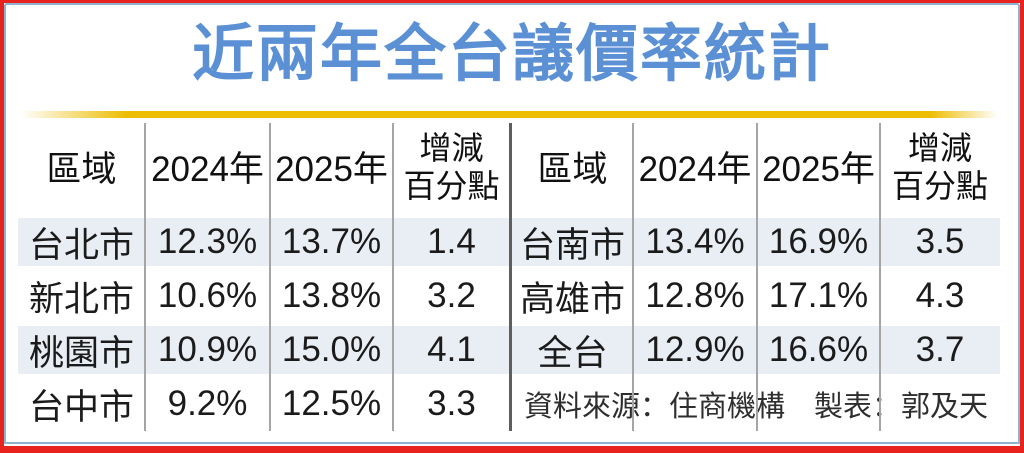  What do you see at coordinates (818, 349) in the screenshot?
I see `cell-2025: 16.6%` at bounding box center [818, 349].